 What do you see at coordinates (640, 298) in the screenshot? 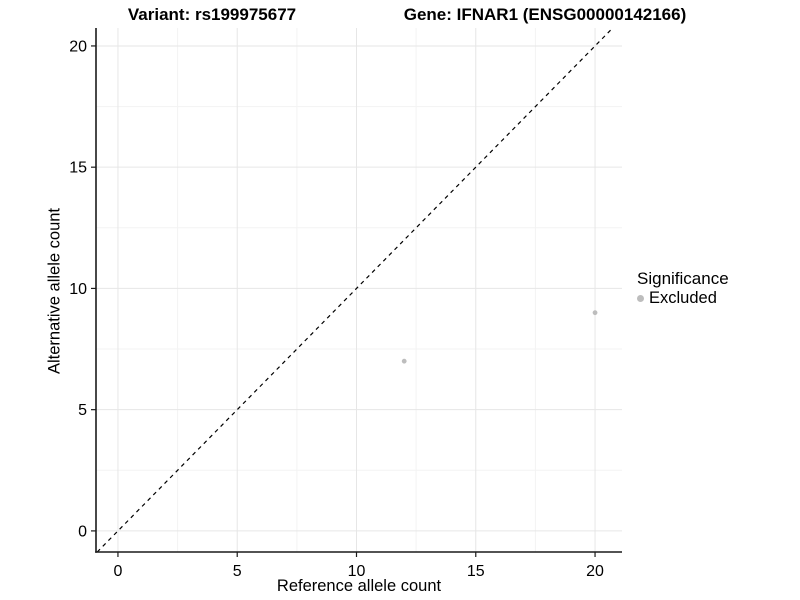
I see `legend-point-icon` at bounding box center [640, 298].